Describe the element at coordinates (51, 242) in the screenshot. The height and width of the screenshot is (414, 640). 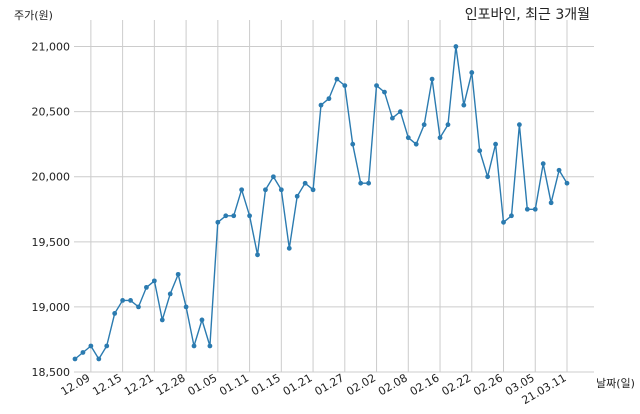
I see `y-tick-label: 19,500` at that location.